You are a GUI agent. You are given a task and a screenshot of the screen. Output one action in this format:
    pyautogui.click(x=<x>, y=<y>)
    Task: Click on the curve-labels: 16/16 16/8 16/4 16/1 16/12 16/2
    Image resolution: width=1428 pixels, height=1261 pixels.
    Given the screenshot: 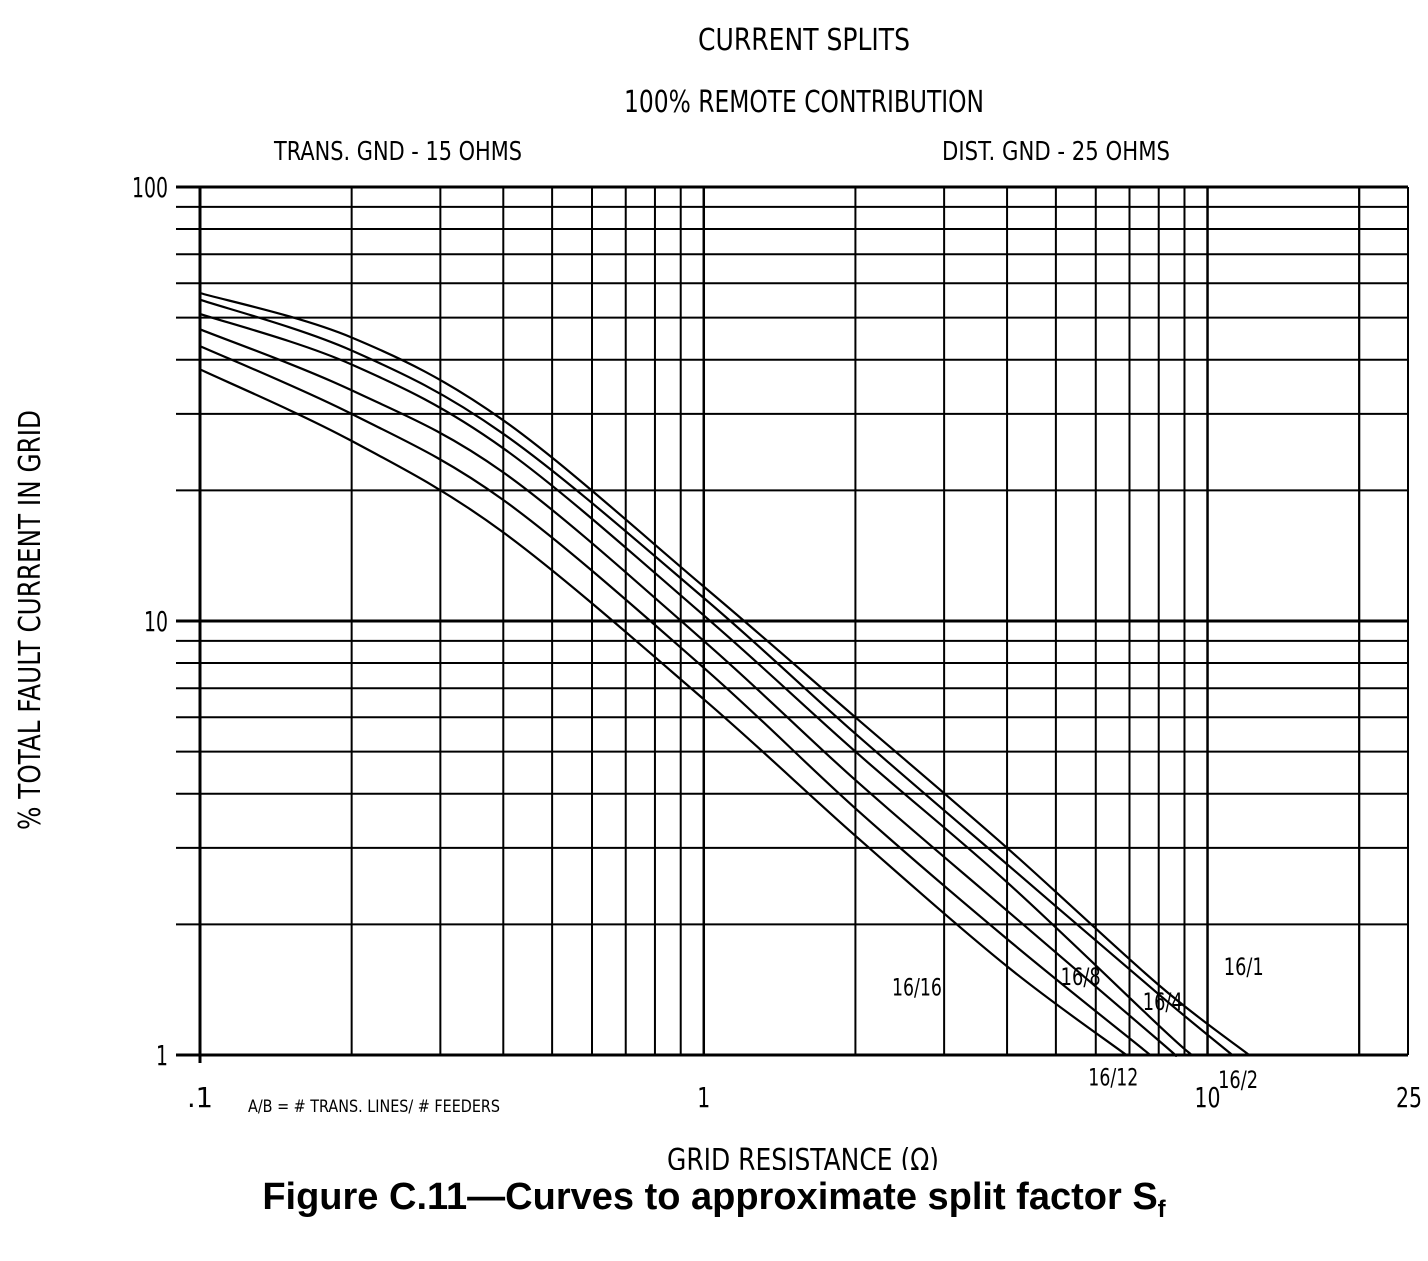 What is the action you would take?
    pyautogui.click(x=1078, y=1023)
    